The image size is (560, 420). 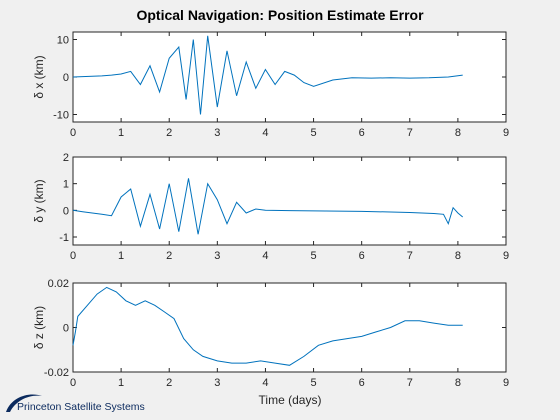 I want to click on y-tick-label: 1, so click(x=66, y=185).